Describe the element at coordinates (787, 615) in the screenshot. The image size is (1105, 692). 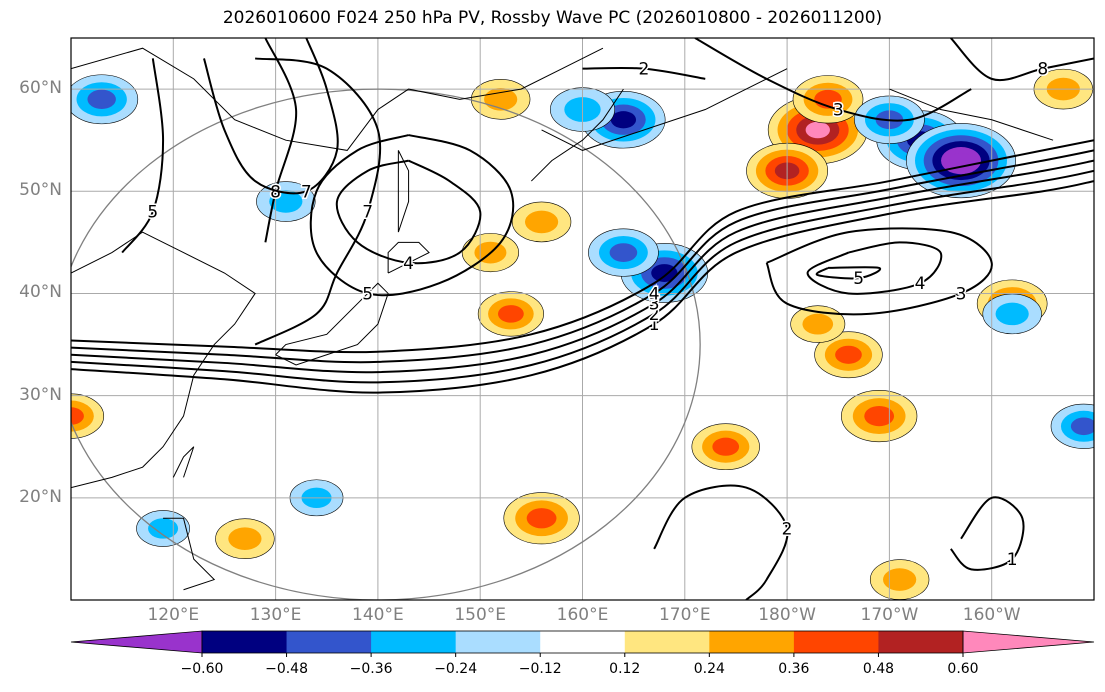
I see `lon-tick-label: 180°W` at that location.